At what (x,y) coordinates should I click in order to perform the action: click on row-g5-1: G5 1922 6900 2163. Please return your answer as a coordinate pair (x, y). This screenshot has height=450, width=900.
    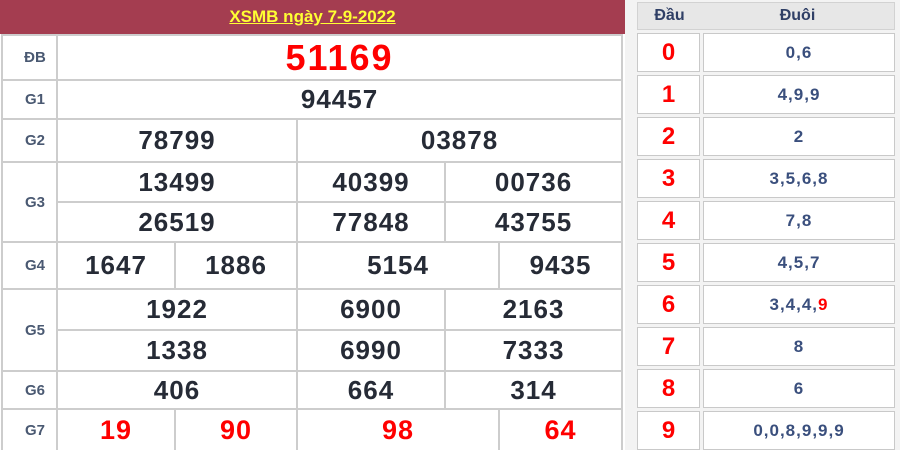
    Looking at the image, I should click on (312, 330).